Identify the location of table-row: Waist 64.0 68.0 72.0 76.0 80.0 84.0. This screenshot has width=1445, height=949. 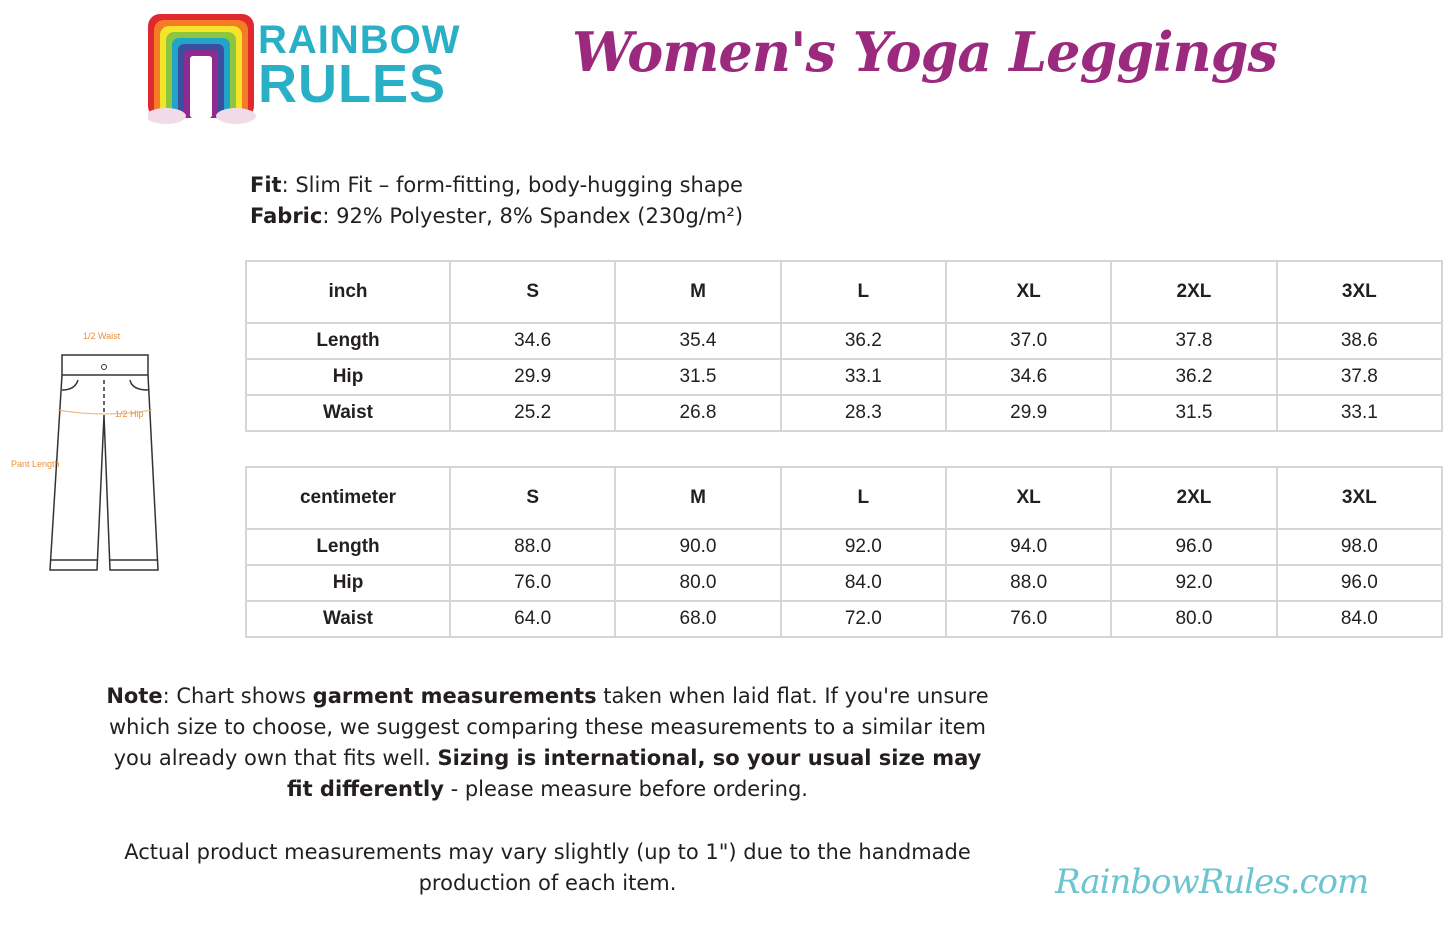
(844, 619).